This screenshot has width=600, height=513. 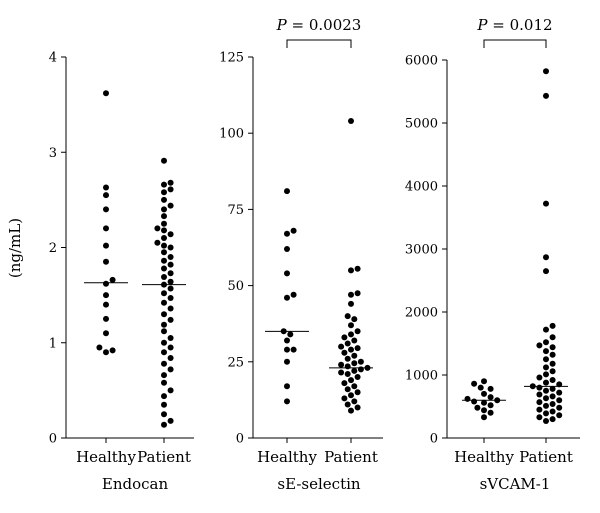 I want to click on y-tick-label: 4000, so click(x=421, y=187).